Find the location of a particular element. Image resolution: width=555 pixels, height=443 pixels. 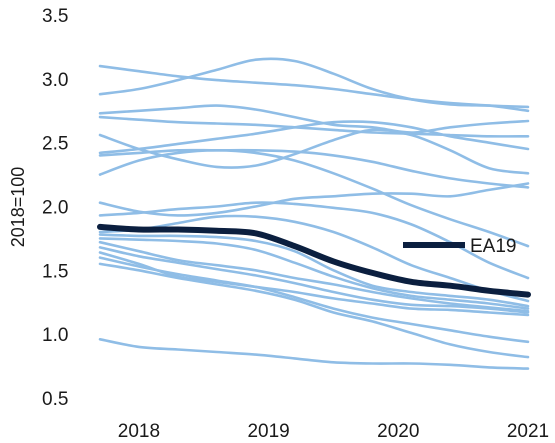

y-axis-ticks: 3.5 3.0 2.5 2.0 1.5 1.0 0.5 is located at coordinates (55, 208).